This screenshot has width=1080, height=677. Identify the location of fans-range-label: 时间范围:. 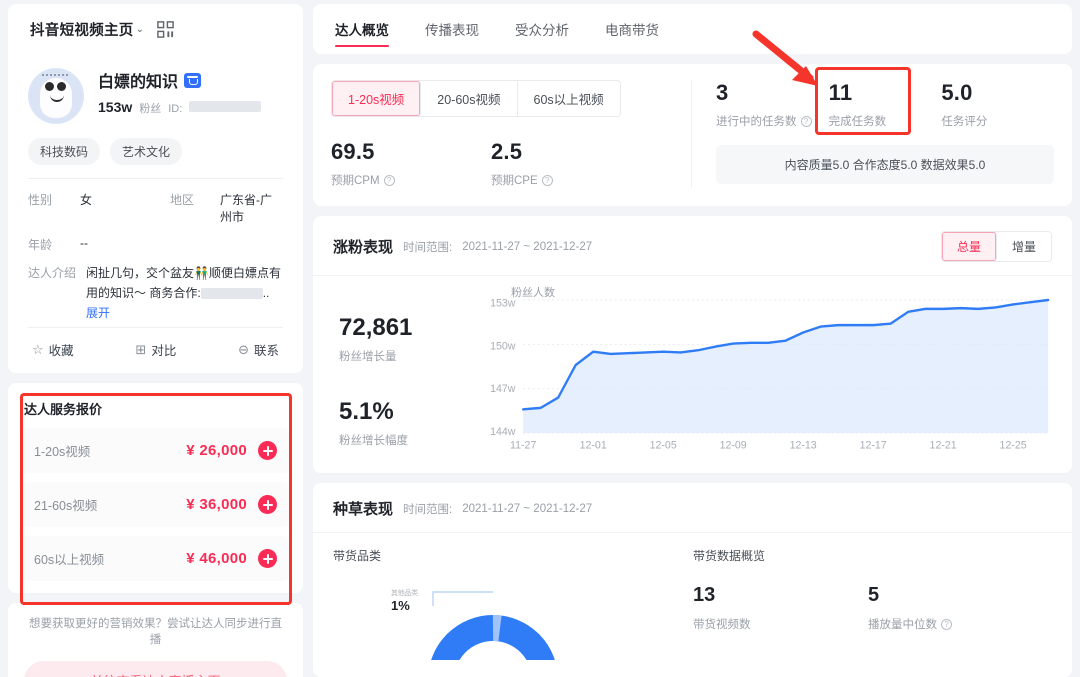
(428, 247).